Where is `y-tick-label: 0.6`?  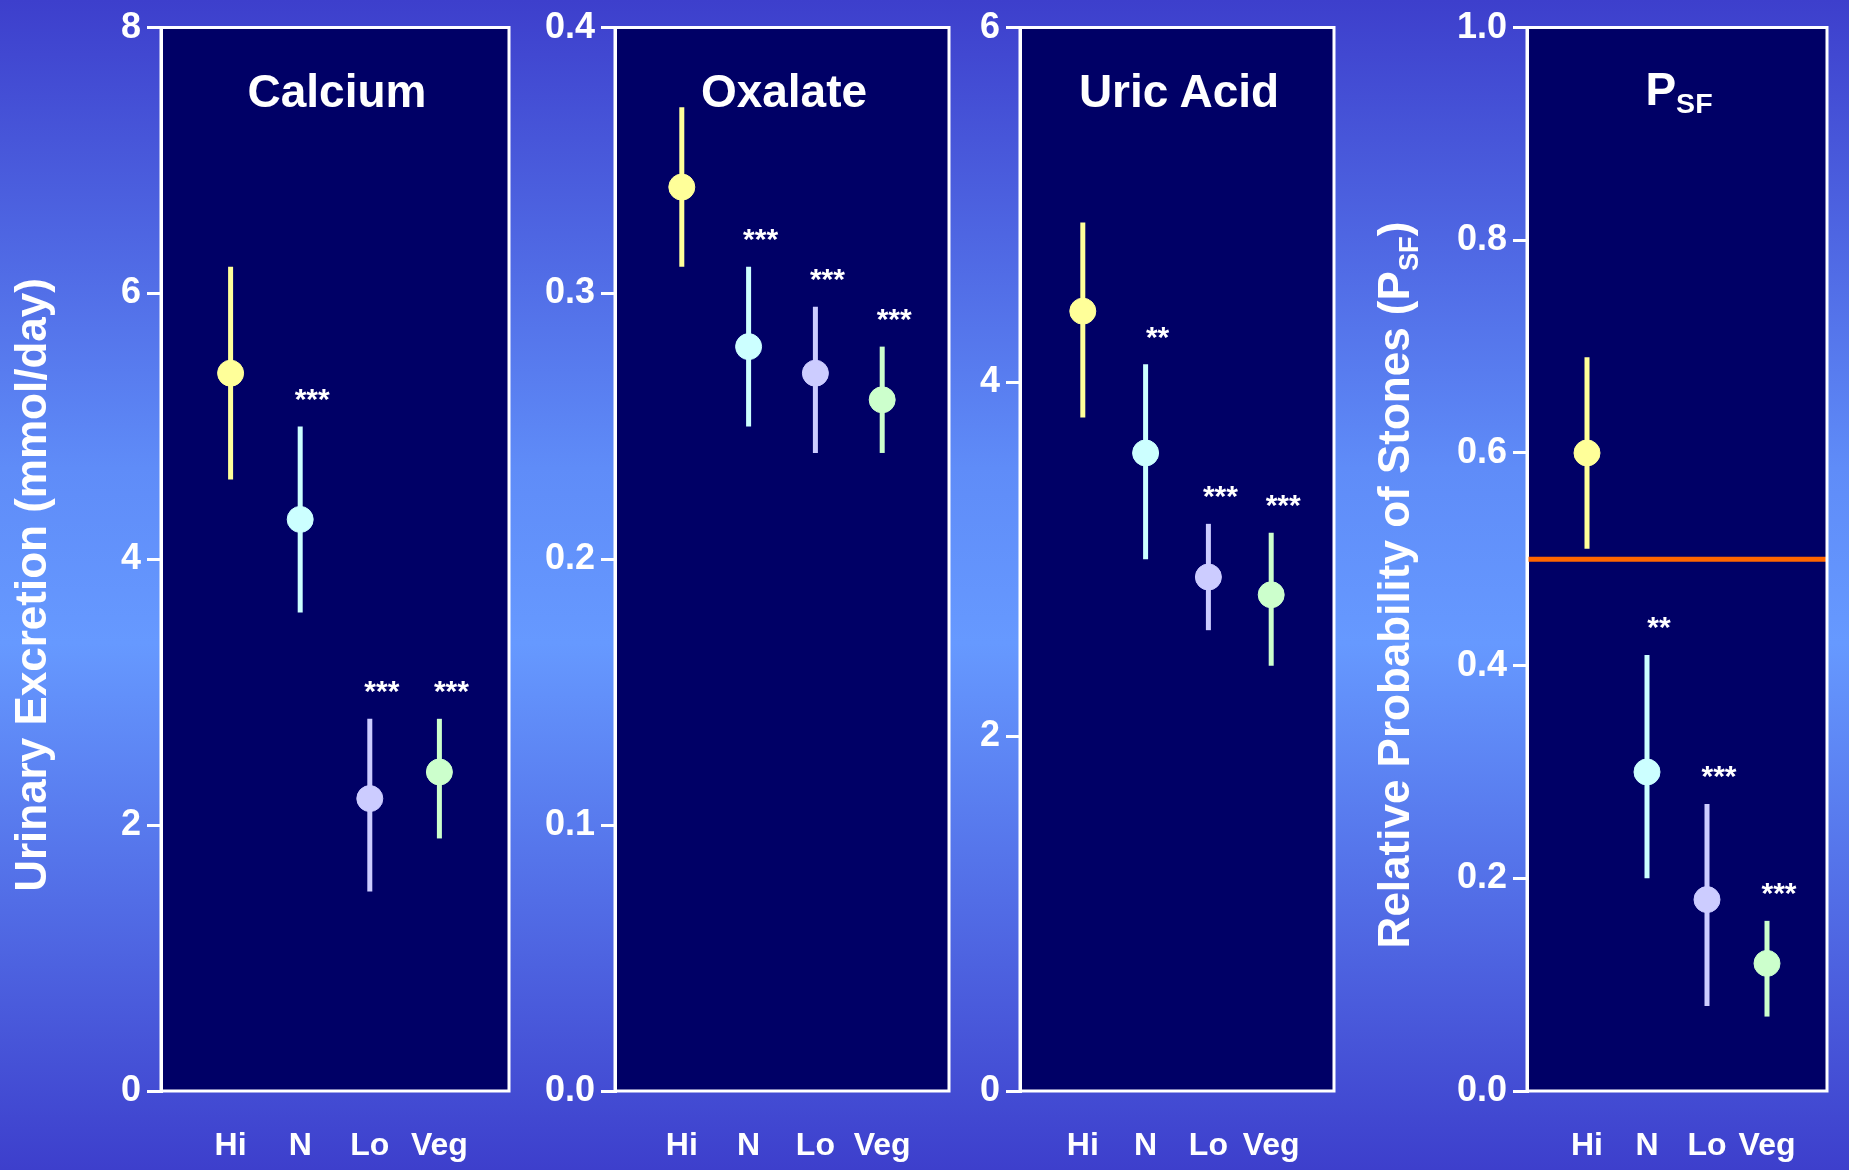
y-tick-label: 0.6 is located at coordinates (1481, 450).